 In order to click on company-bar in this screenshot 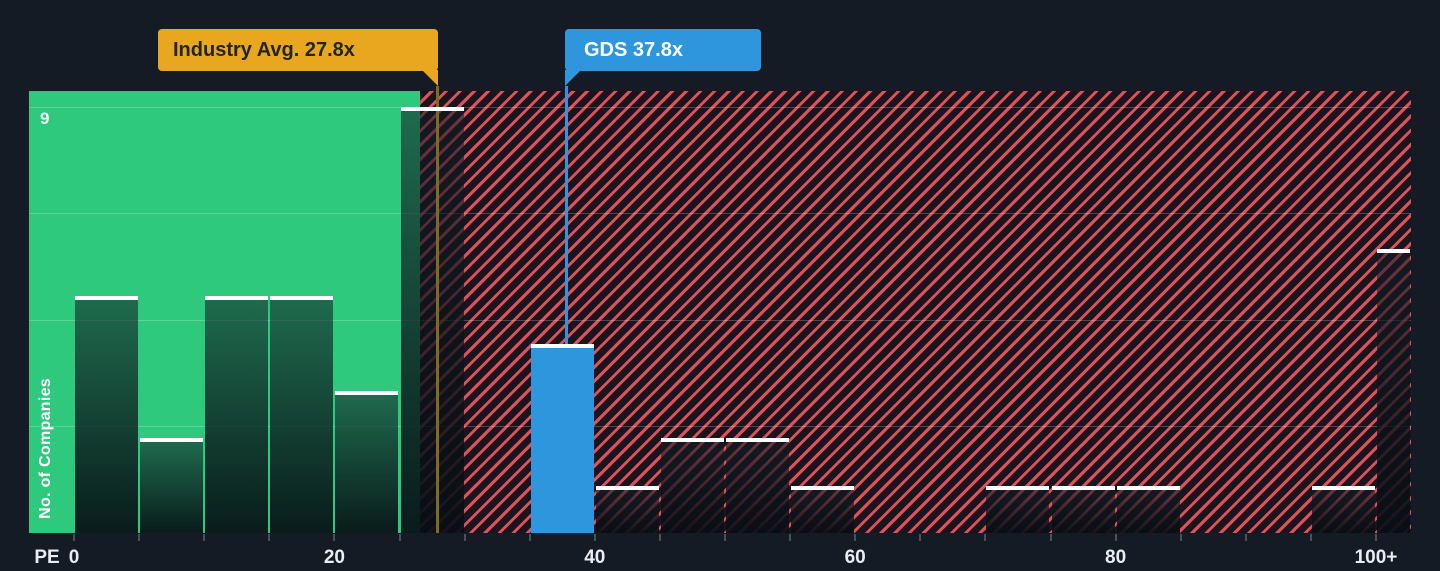, I will do `click(562, 440)`.